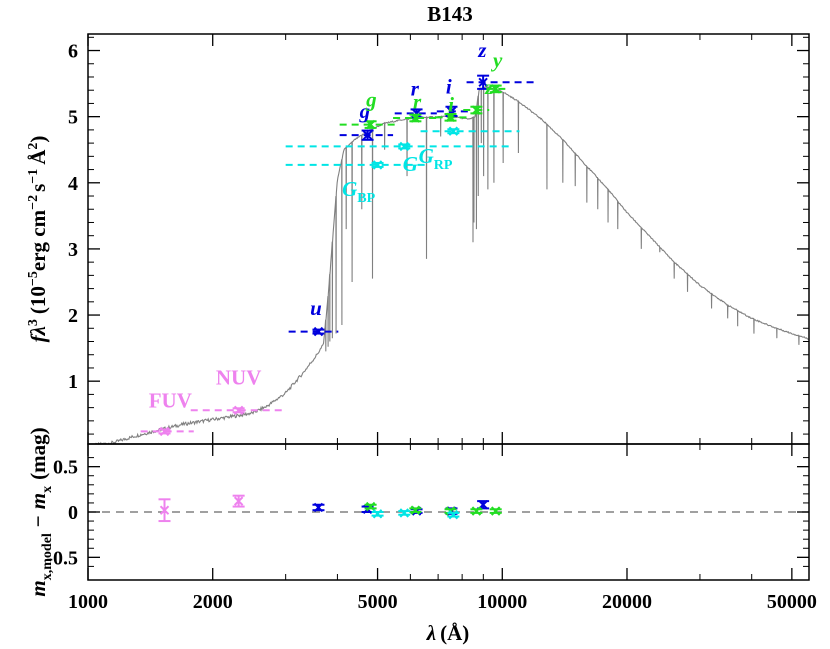 This screenshot has height=649, width=830. I want to click on residual-point-r, so click(415, 510).